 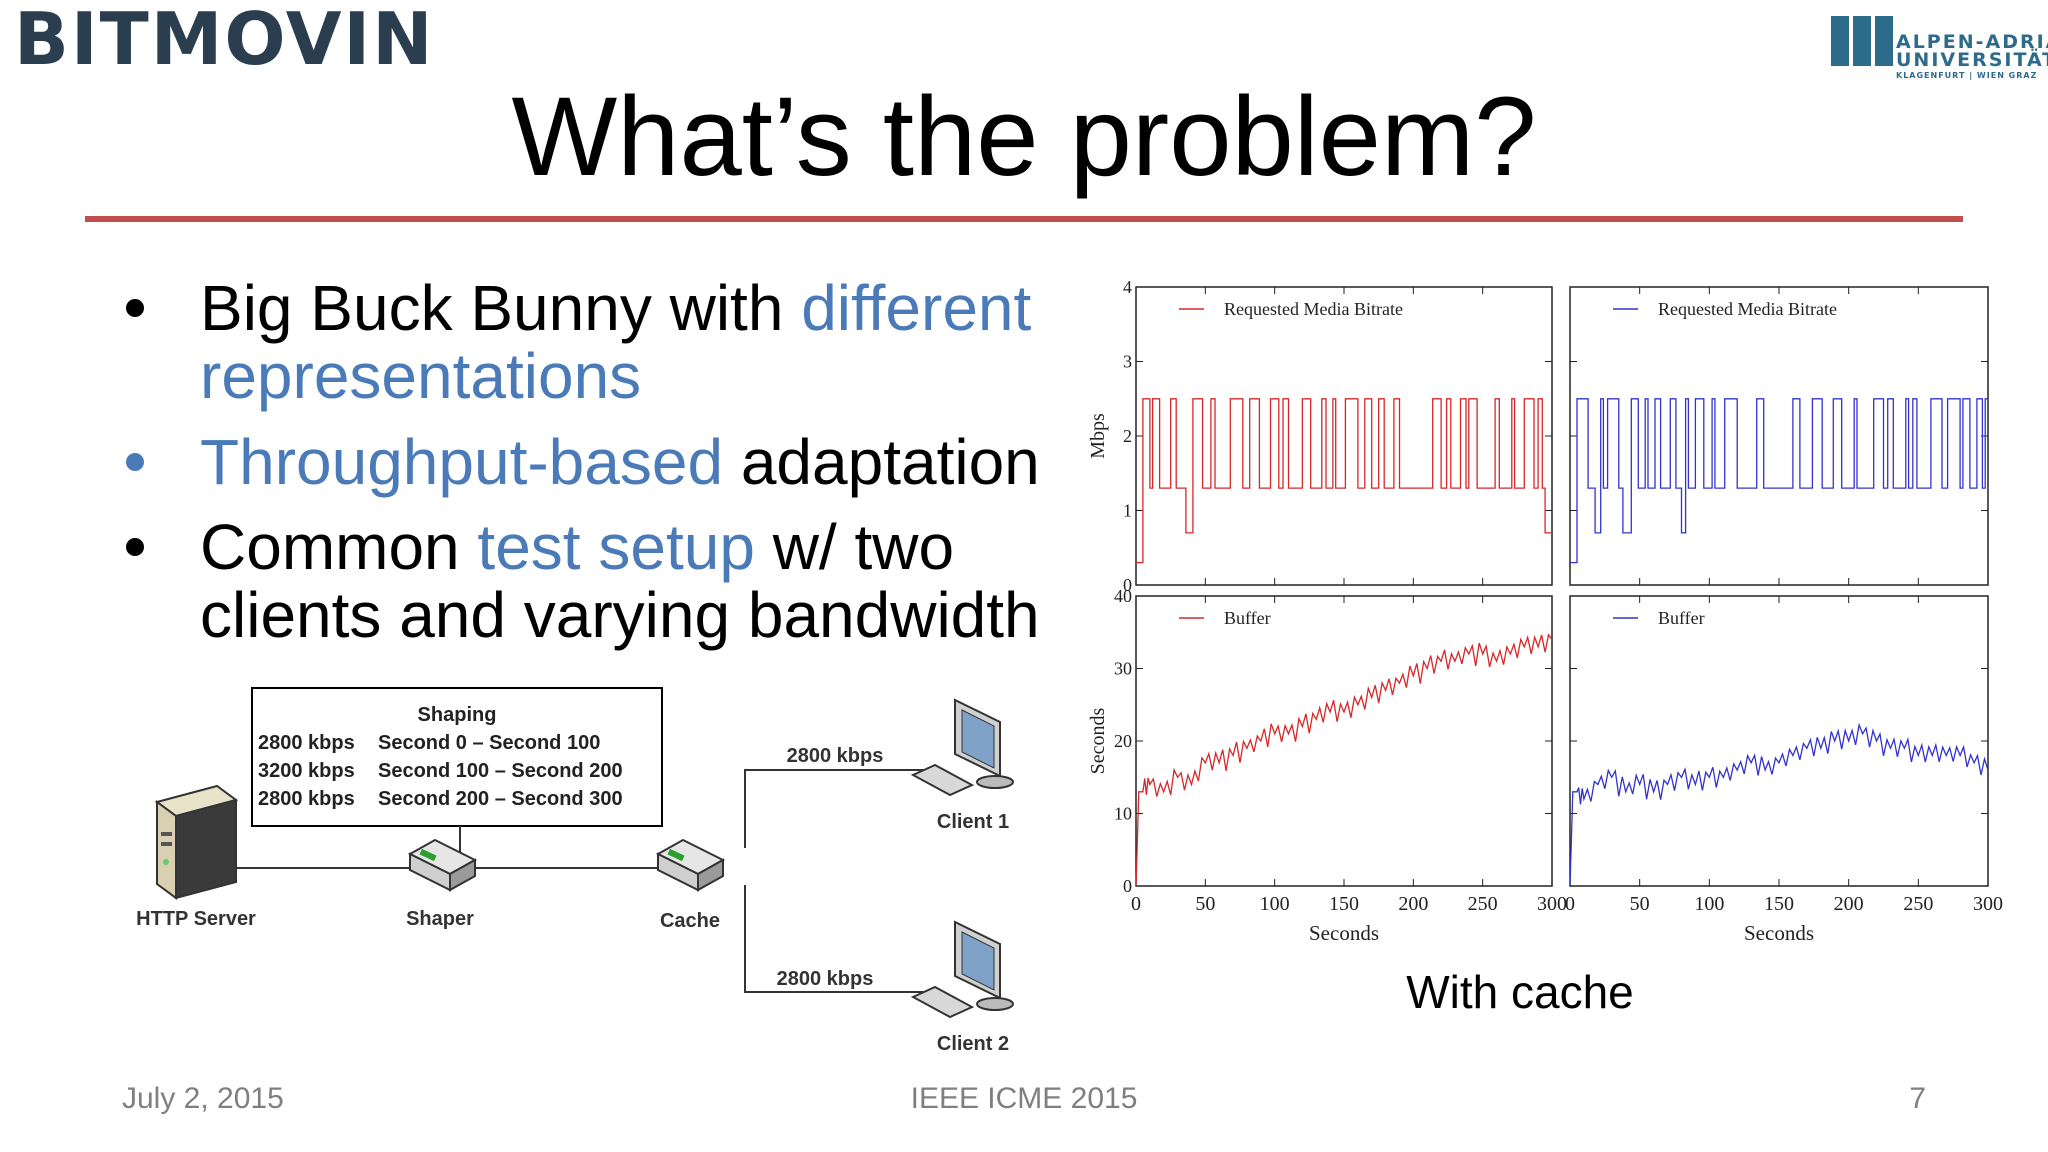 I want to click on shaping-rate-2: 3200 kbps, so click(x=306, y=771).